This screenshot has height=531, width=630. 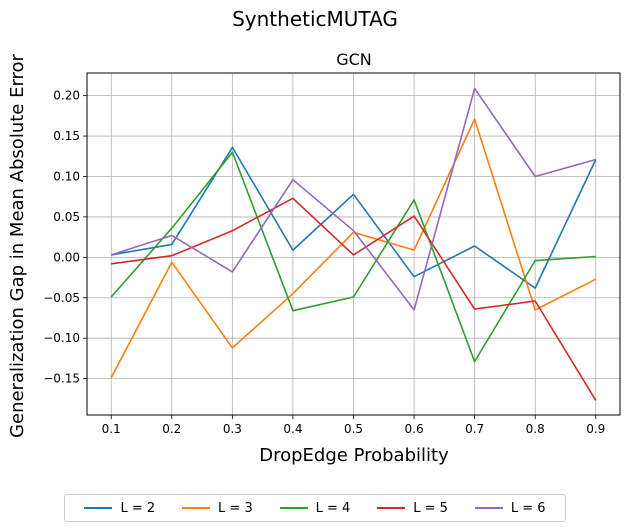 What do you see at coordinates (66, 96) in the screenshot?
I see `y-tick-label: 0.20` at bounding box center [66, 96].